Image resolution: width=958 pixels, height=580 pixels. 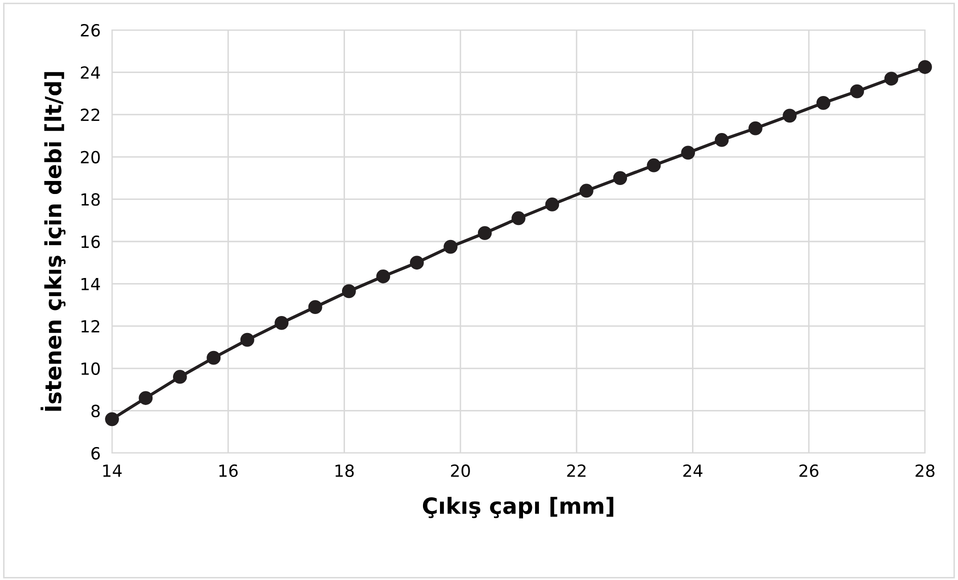 What do you see at coordinates (90, 114) in the screenshot?
I see `y-tick-label: 22` at bounding box center [90, 114].